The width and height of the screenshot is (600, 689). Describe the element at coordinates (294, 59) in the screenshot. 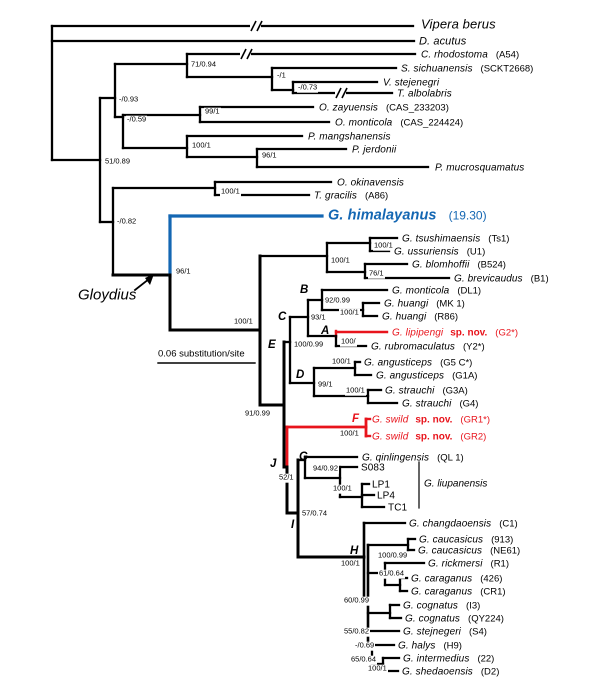

I see `branch-break-marks` at that location.